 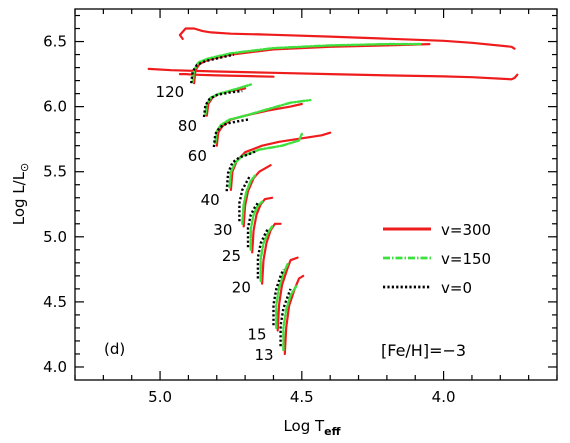 What do you see at coordinates (20, 194) in the screenshot?
I see `y-axis-title: Log L/L⊙` at bounding box center [20, 194].